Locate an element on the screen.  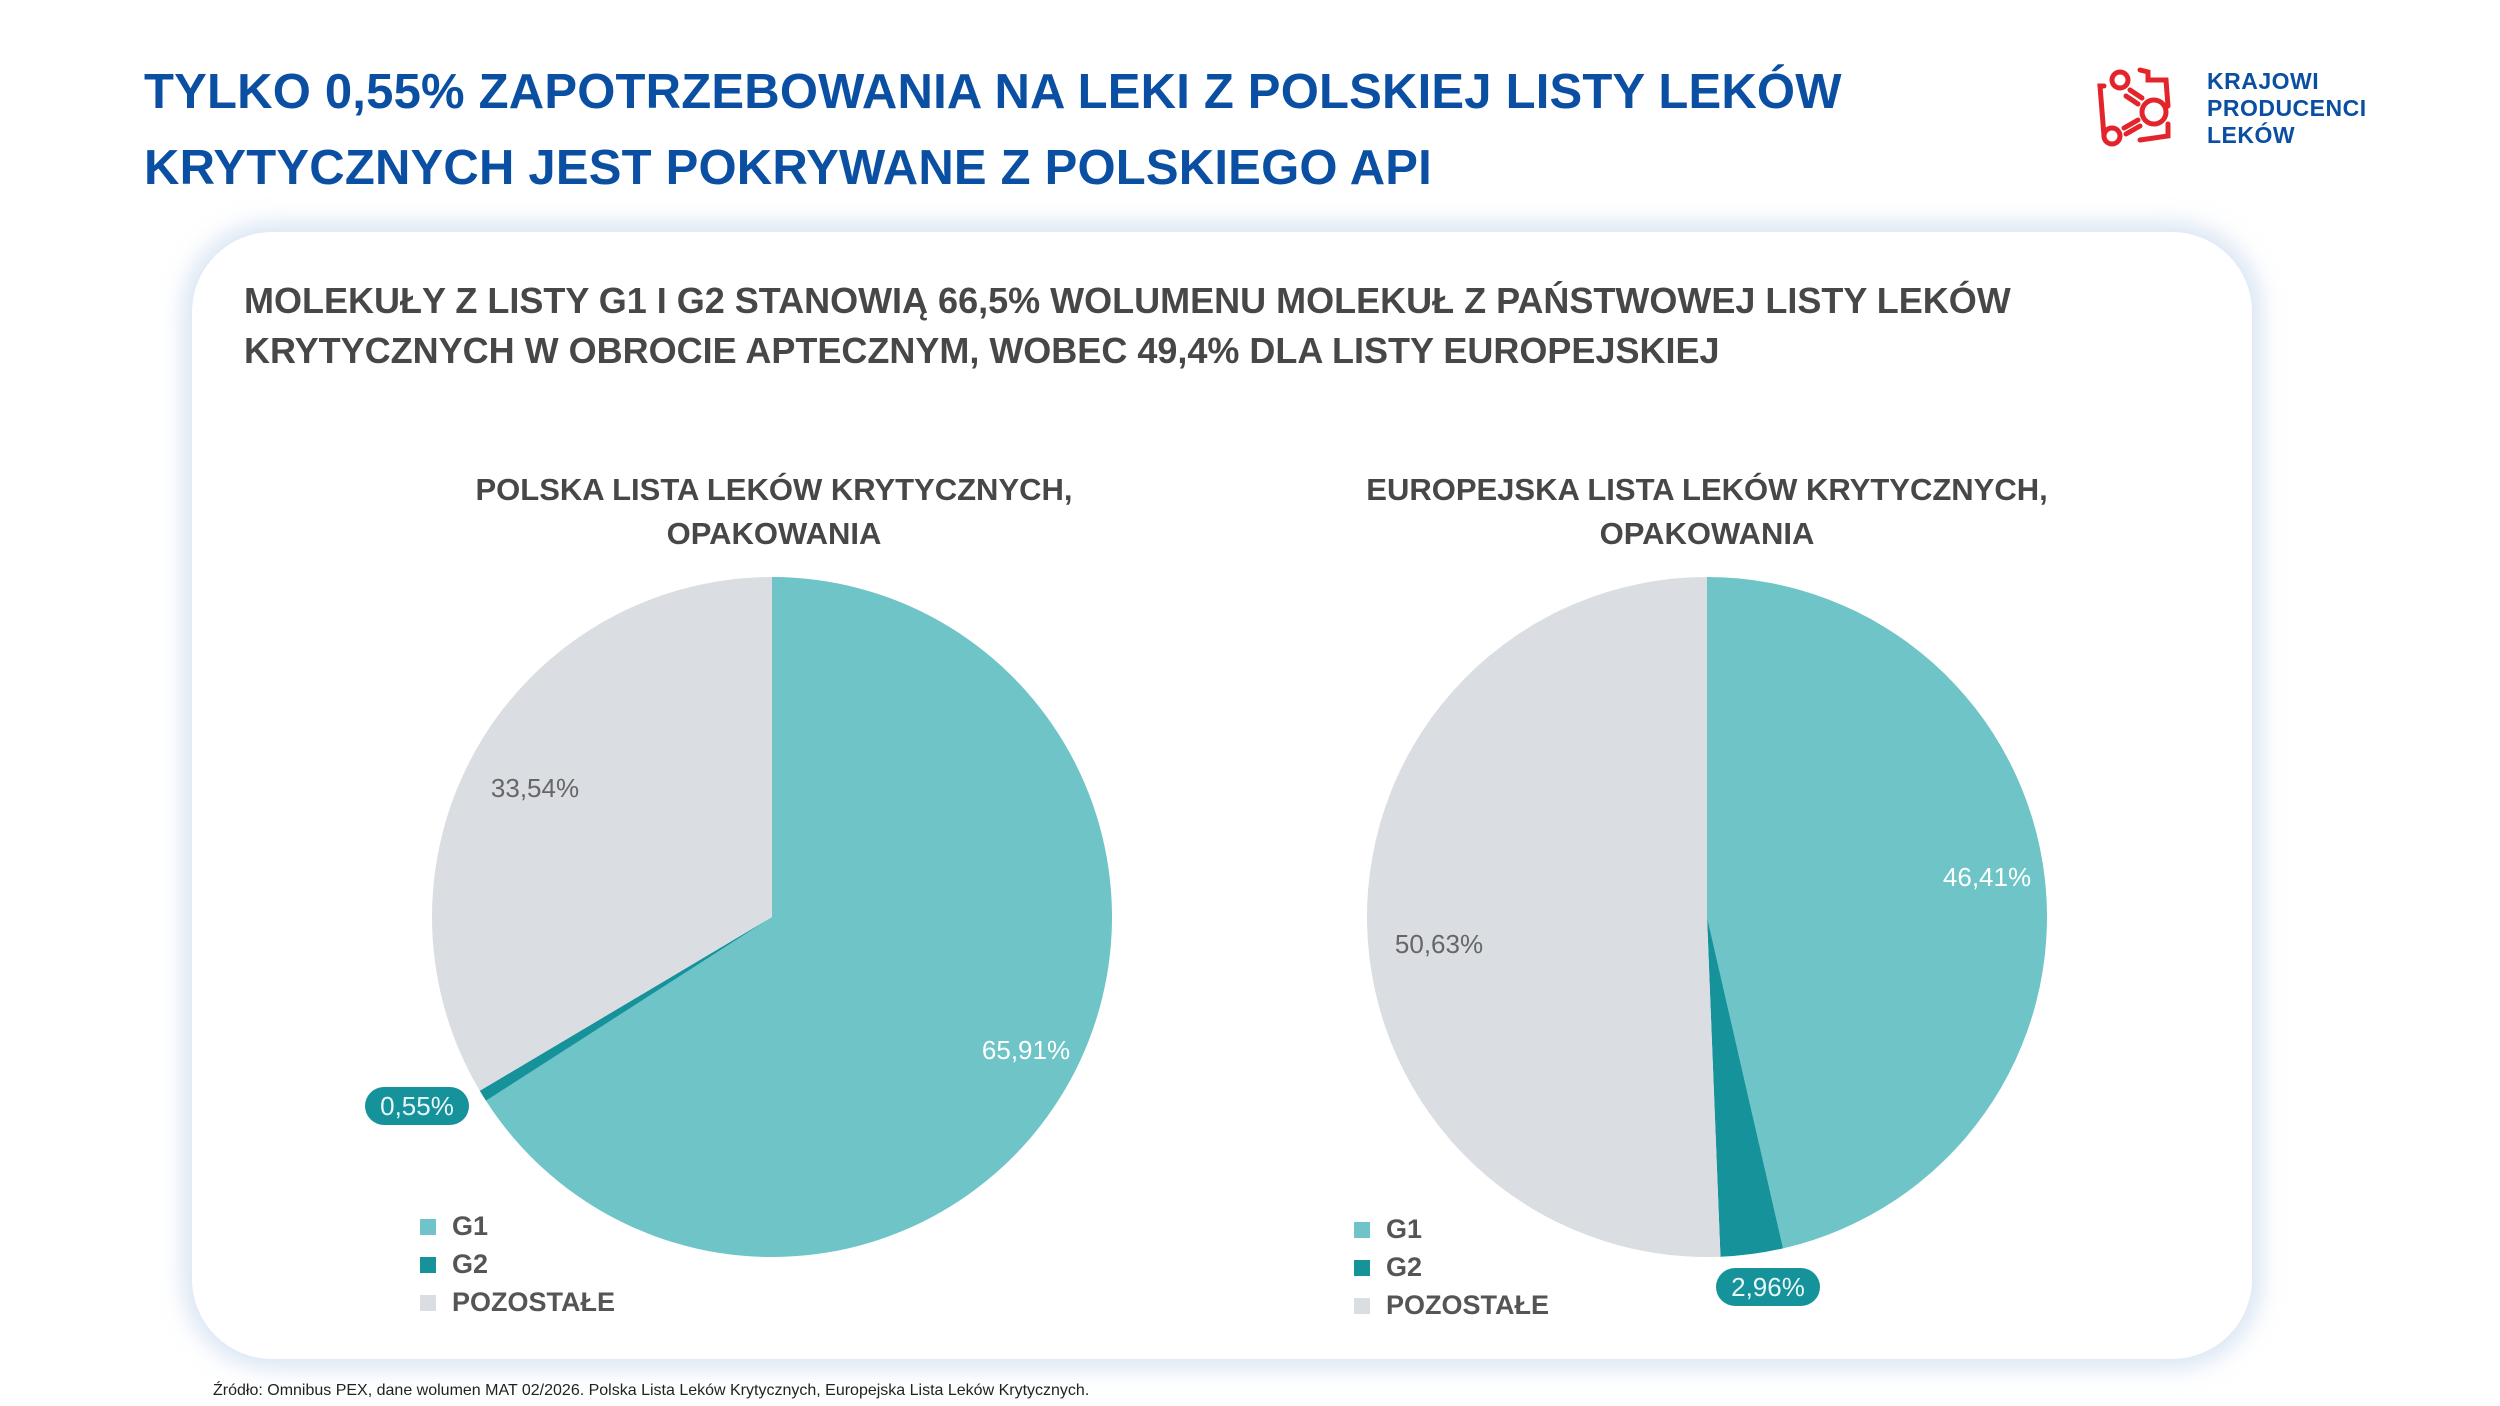
logo: KRAJOWI PRODUCENCI LEKÓW is located at coordinates (2246, 111).